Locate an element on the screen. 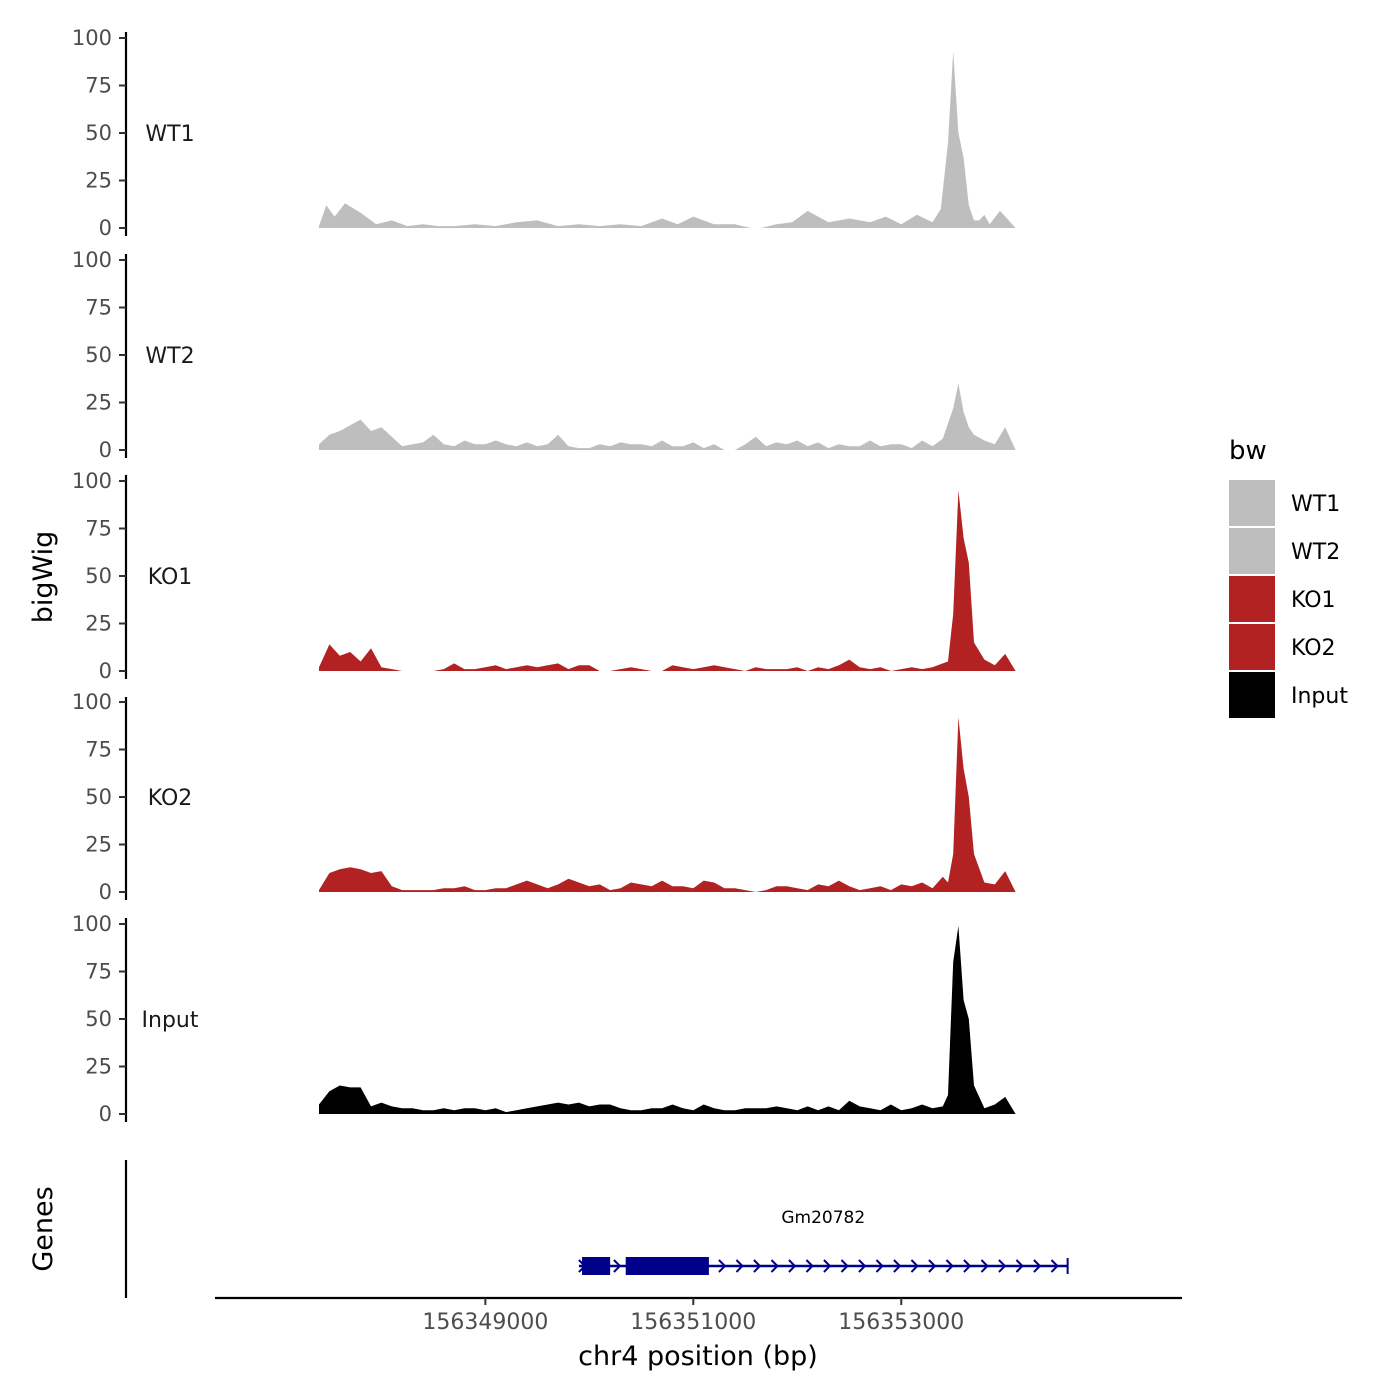 This screenshot has width=1400, height=1400. legend: WT1 WT2 KO1 KO2 Input is located at coordinates (1288, 599).